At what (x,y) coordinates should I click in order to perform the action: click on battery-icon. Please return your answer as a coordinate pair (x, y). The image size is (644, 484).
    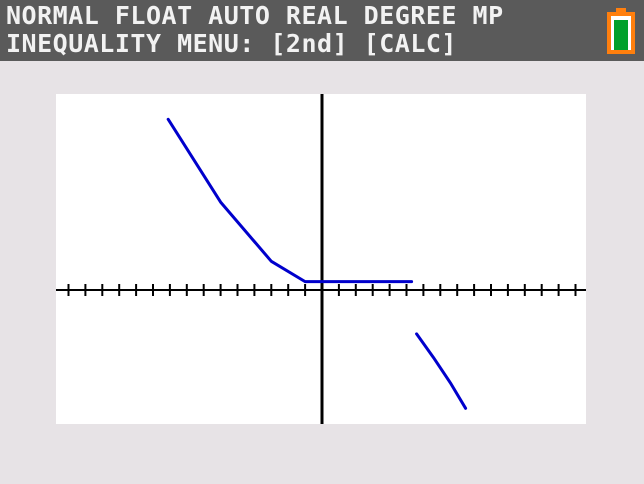
    Looking at the image, I should click on (621, 31).